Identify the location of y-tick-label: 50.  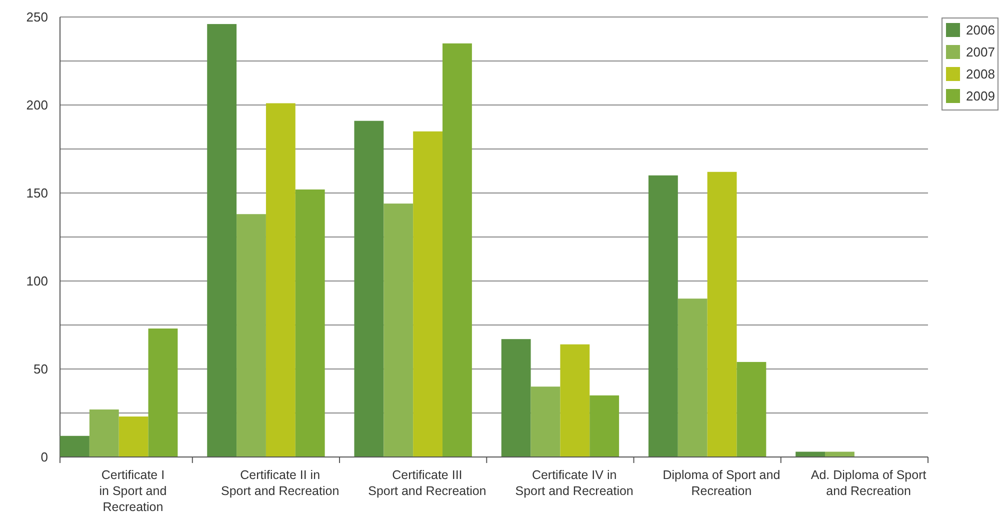
(41, 369).